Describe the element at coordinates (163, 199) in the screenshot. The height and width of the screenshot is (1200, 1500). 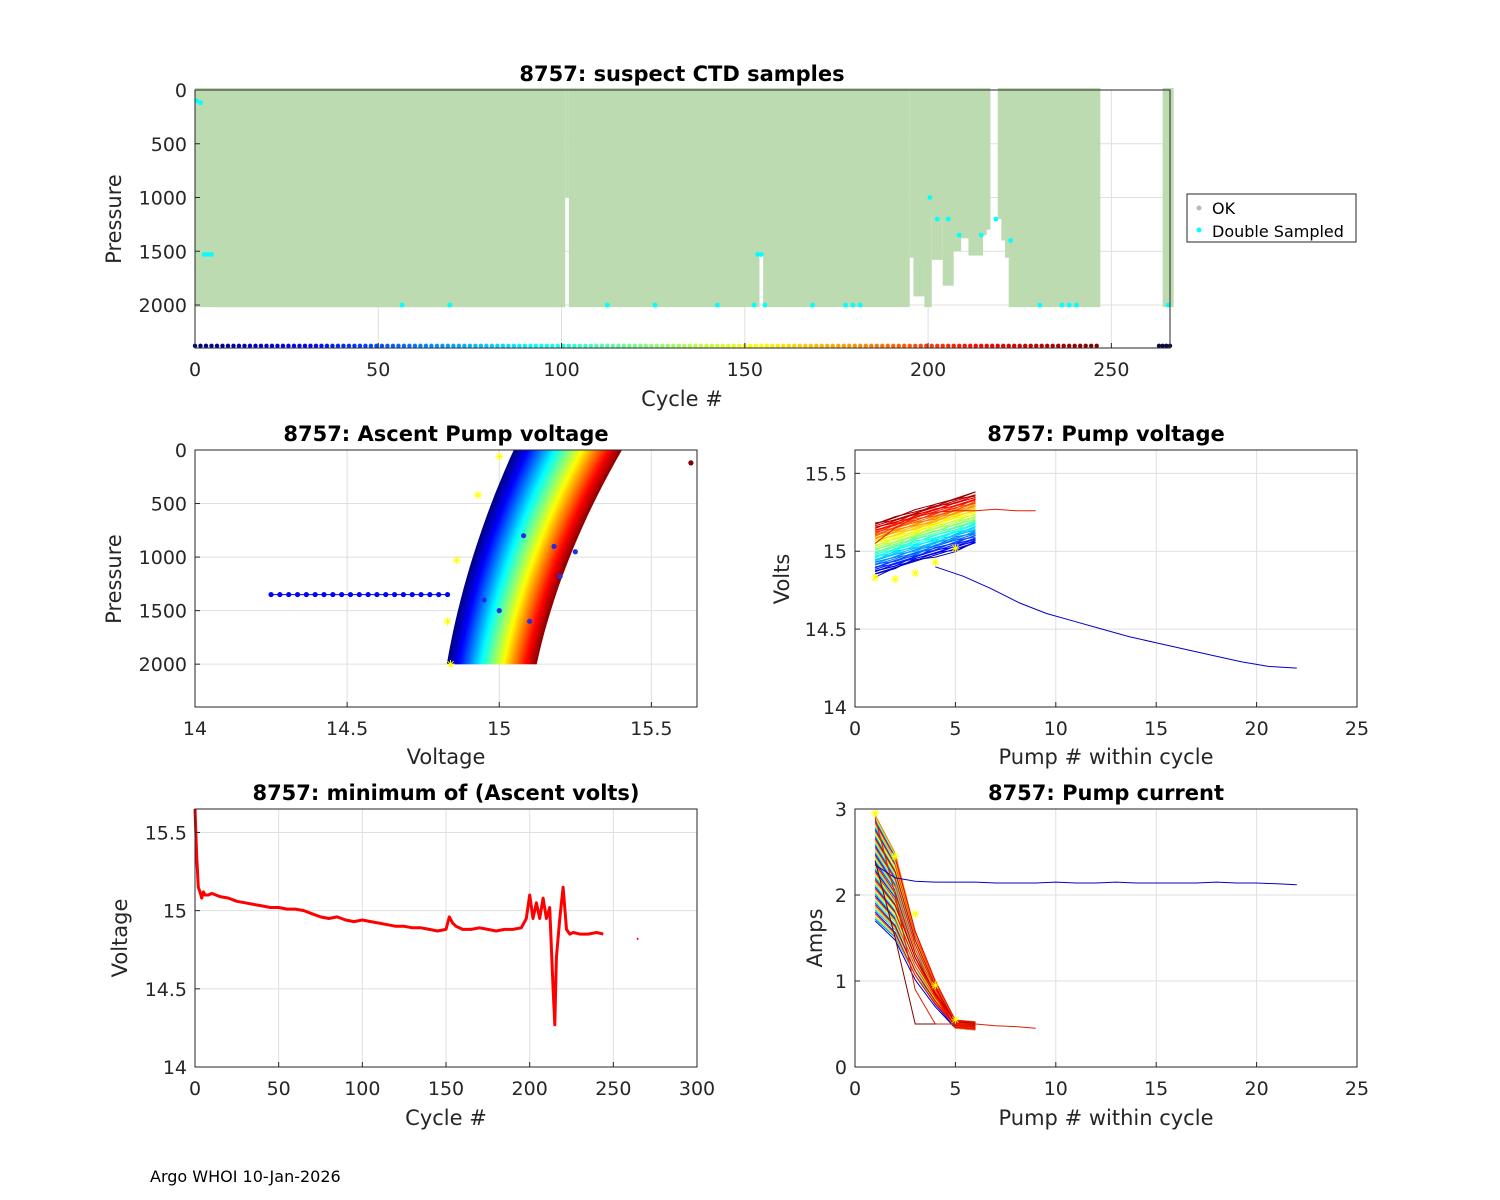
I see `y-tick-label: 1000` at that location.